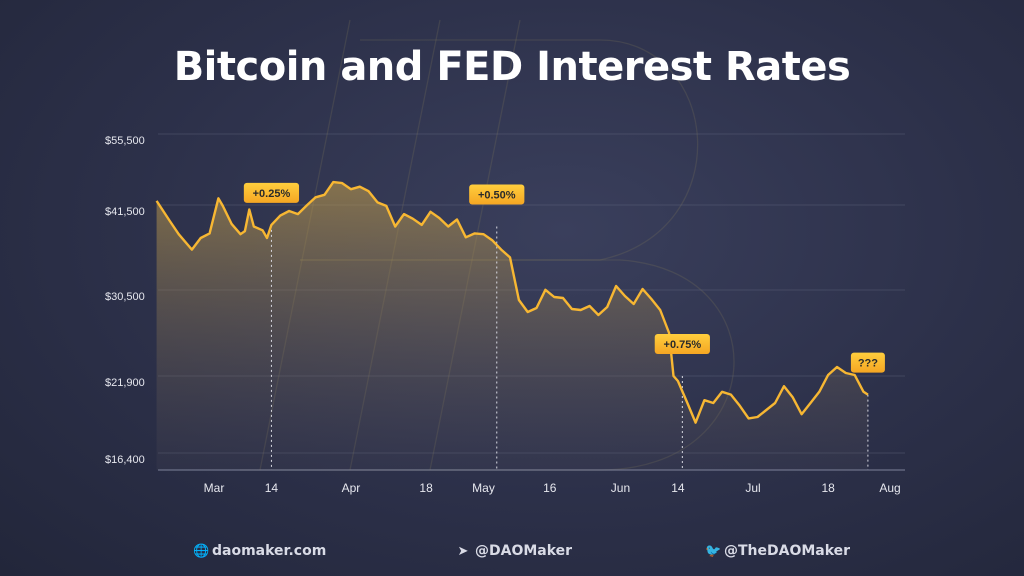 Image resolution: width=1024 pixels, height=576 pixels. What do you see at coordinates (351, 488) in the screenshot?
I see `x-tick-label: Apr` at bounding box center [351, 488].